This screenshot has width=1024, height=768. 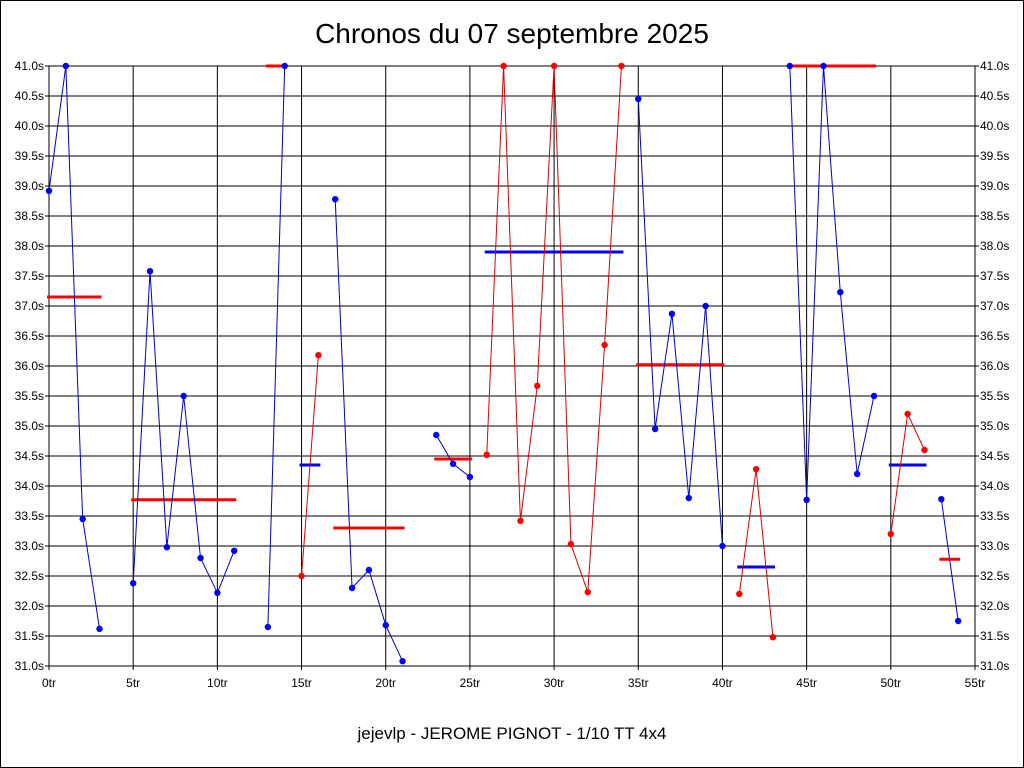 I want to click on x-tick-label: 0tr, so click(x=49, y=683).